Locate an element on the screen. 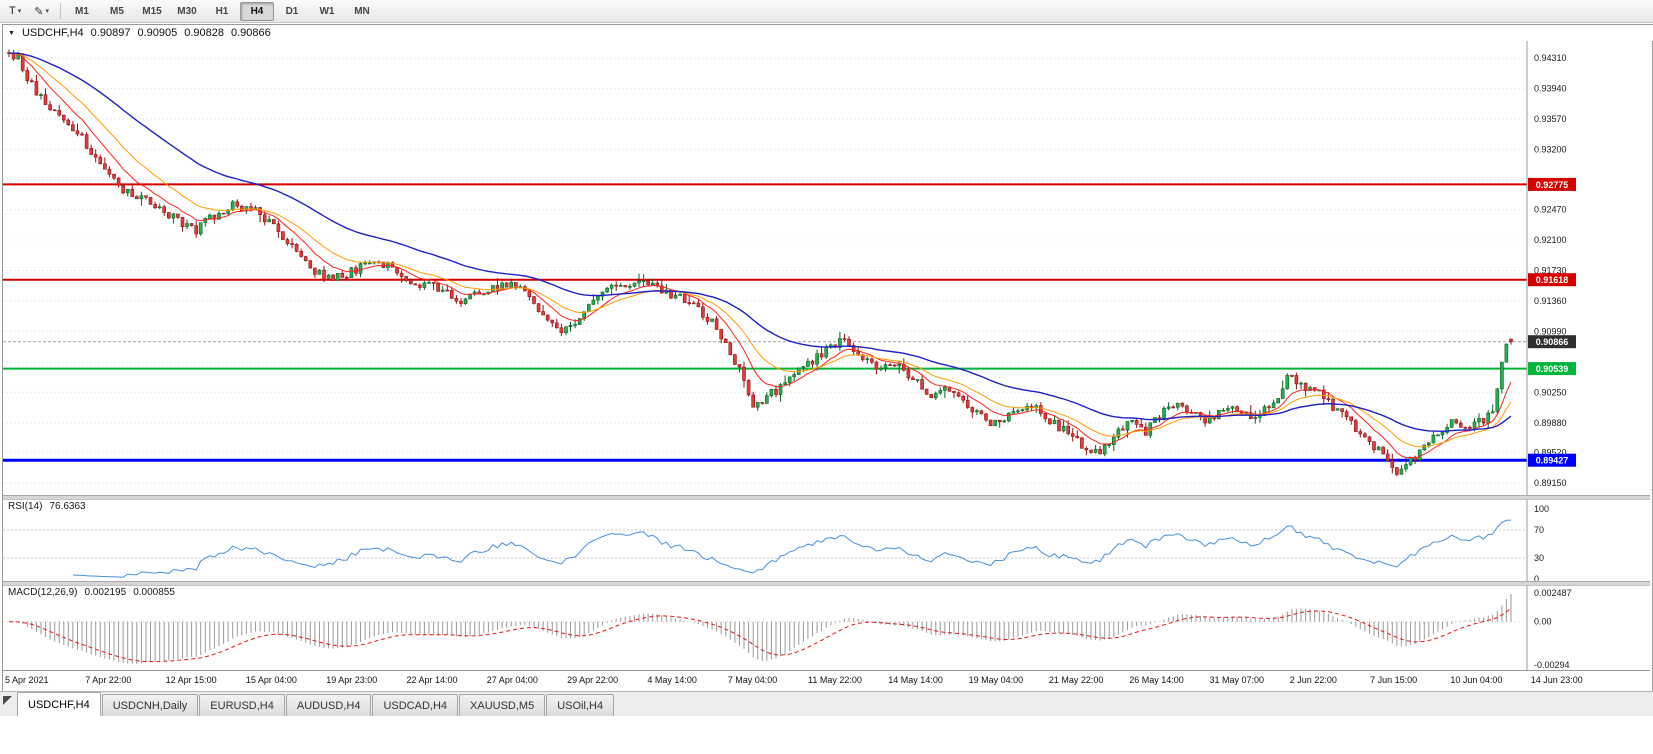 The width and height of the screenshot is (1653, 754). time-label: 26 May 14:00 is located at coordinates (1156, 680).